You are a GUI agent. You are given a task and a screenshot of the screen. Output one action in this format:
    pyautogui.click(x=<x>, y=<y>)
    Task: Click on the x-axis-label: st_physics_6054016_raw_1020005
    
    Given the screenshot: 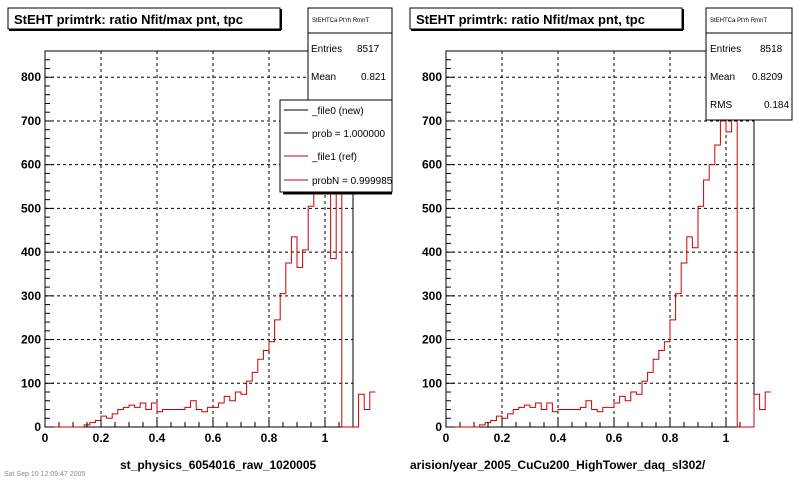 What is the action you would take?
    pyautogui.click(x=218, y=465)
    